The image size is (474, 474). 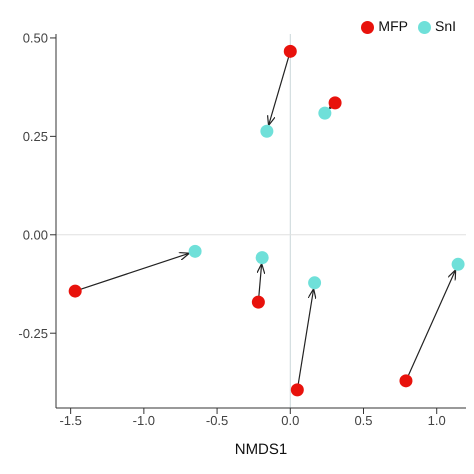 I want to click on y-tick-label: 0.50, so click(x=35, y=38).